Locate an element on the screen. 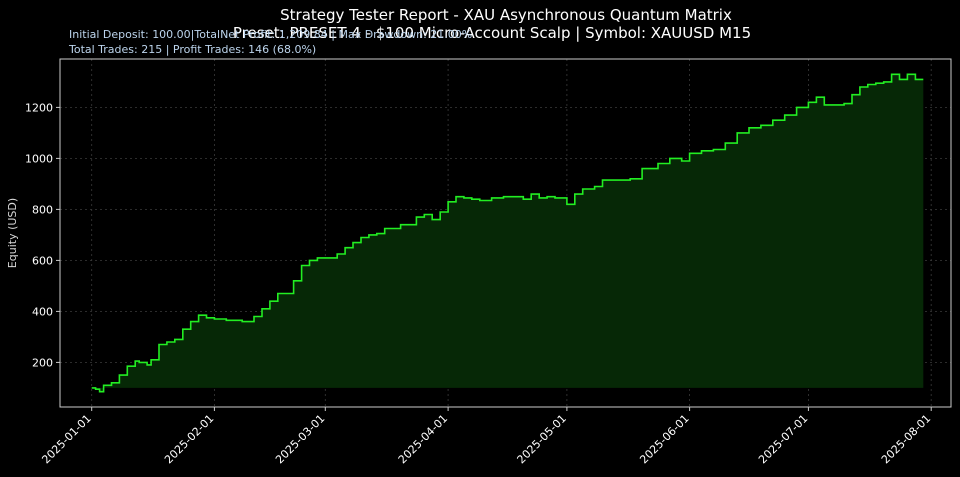 The height and width of the screenshot is (477, 960). x-tick-label: 2025-02-01 is located at coordinates (189, 439).